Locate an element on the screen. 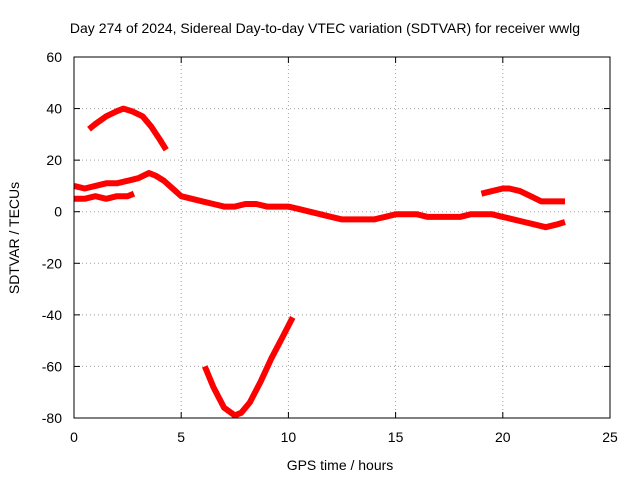 The image size is (640, 480). x-tick-label: 10 is located at coordinates (289, 437).